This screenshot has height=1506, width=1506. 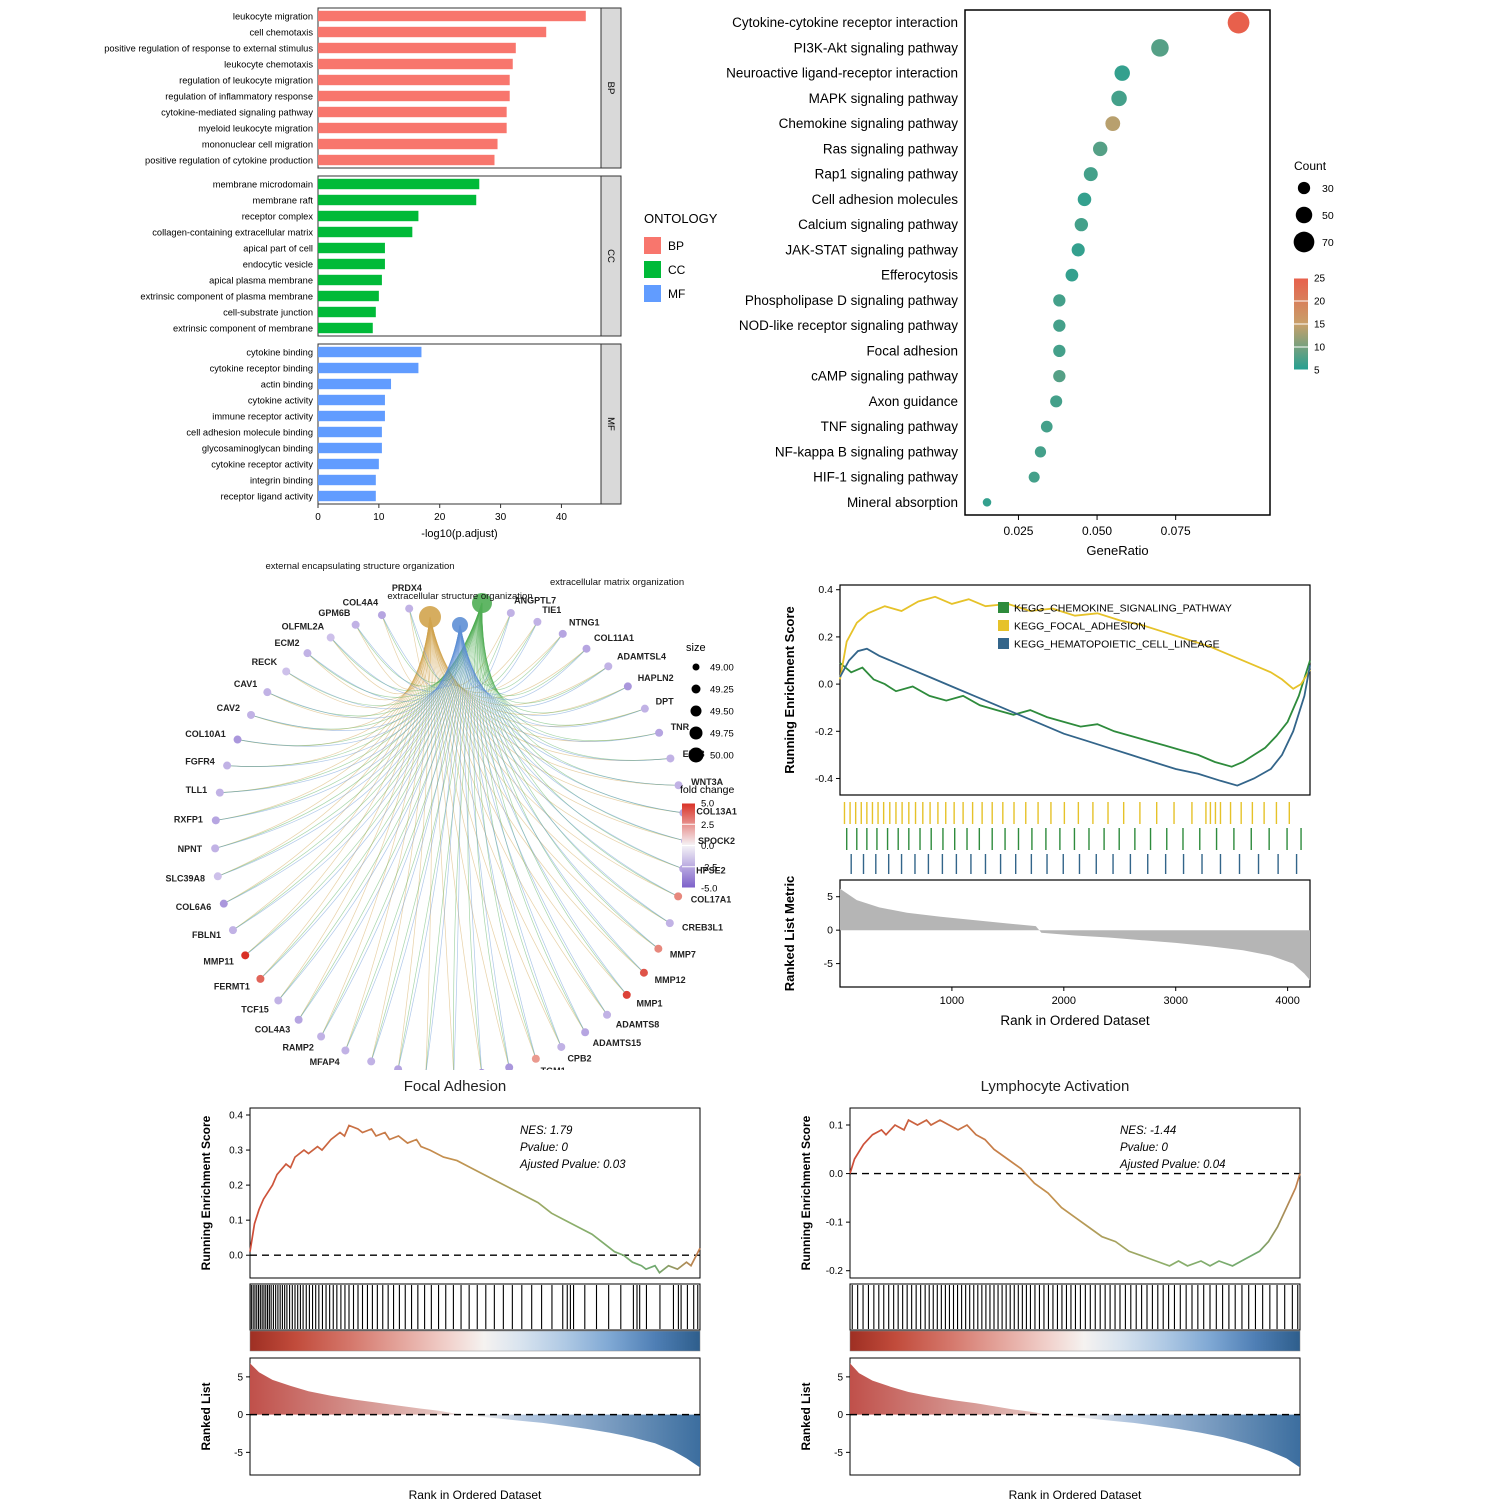 I want to click on fc-colorbar-label: 5.0, so click(x=707, y=804).